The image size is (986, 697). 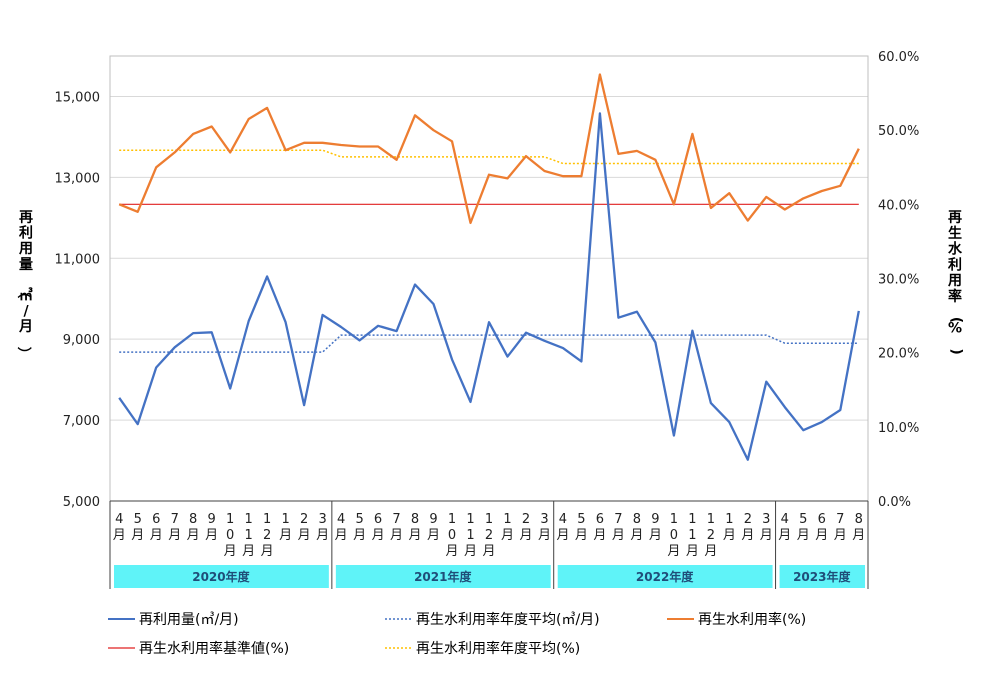 I want to click on left-tick-label: 5,000, so click(x=81, y=502).